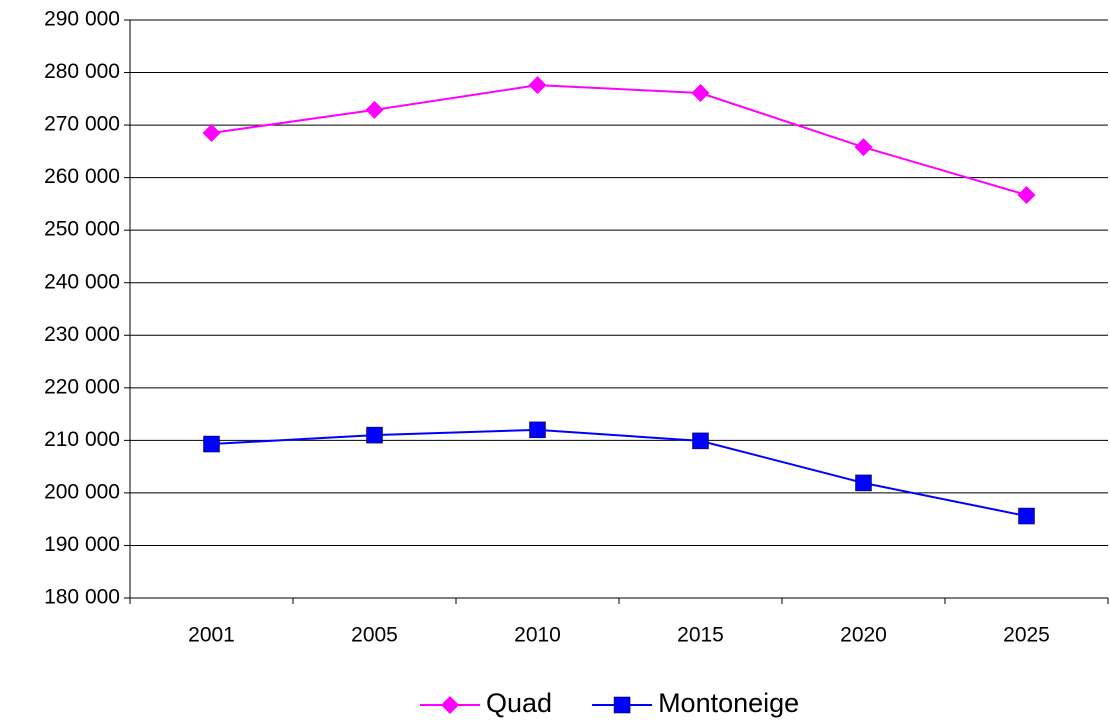 This screenshot has width=1110, height=721. Describe the element at coordinates (82, 124) in the screenshot. I see `y-tick-label: 270 000` at that location.